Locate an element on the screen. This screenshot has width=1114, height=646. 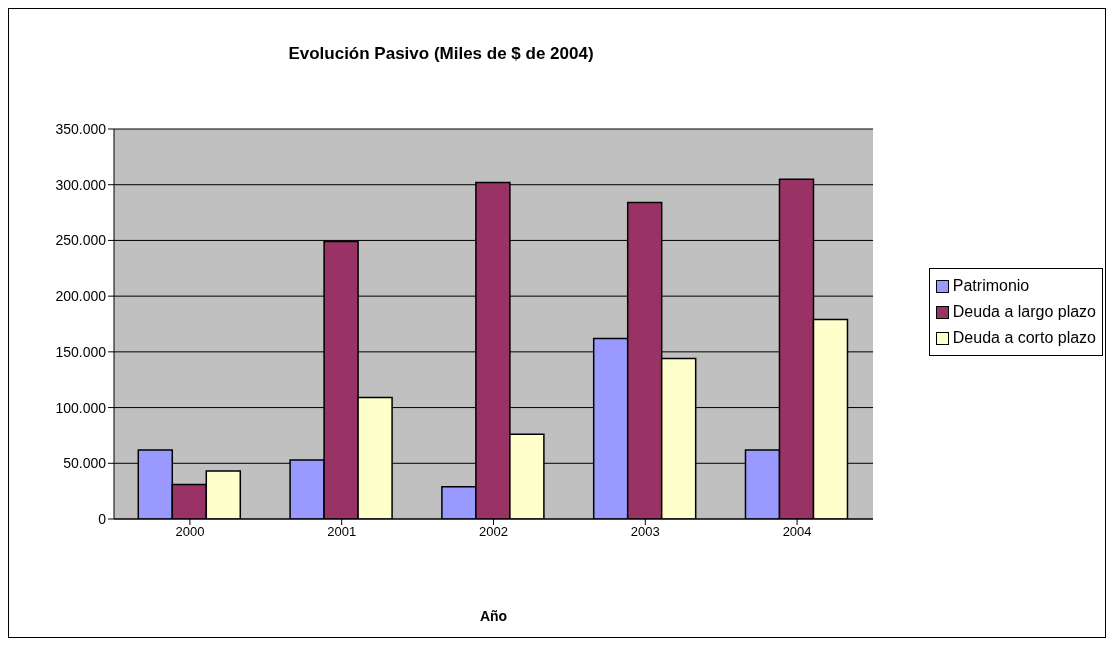
y-tick-label: 250.000 is located at coordinates (81, 240).